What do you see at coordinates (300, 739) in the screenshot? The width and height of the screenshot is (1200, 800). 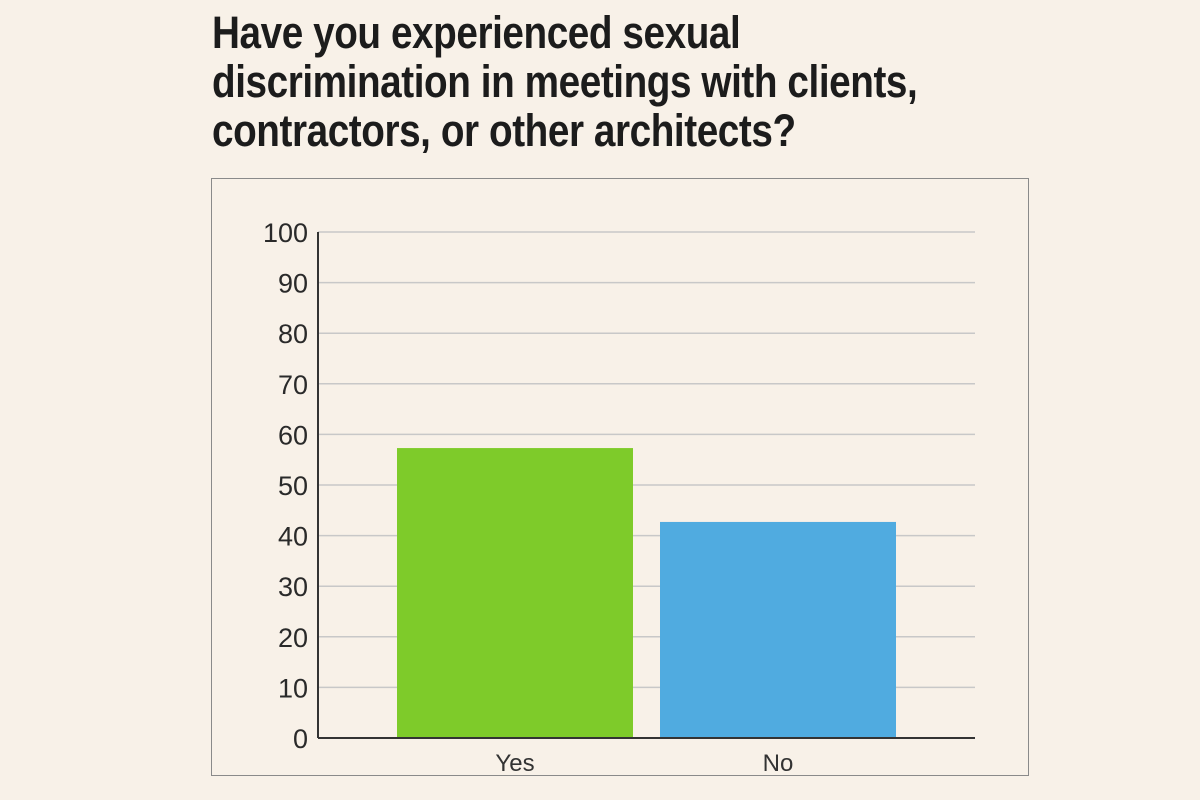 I see `y-tick-label: 0` at bounding box center [300, 739].